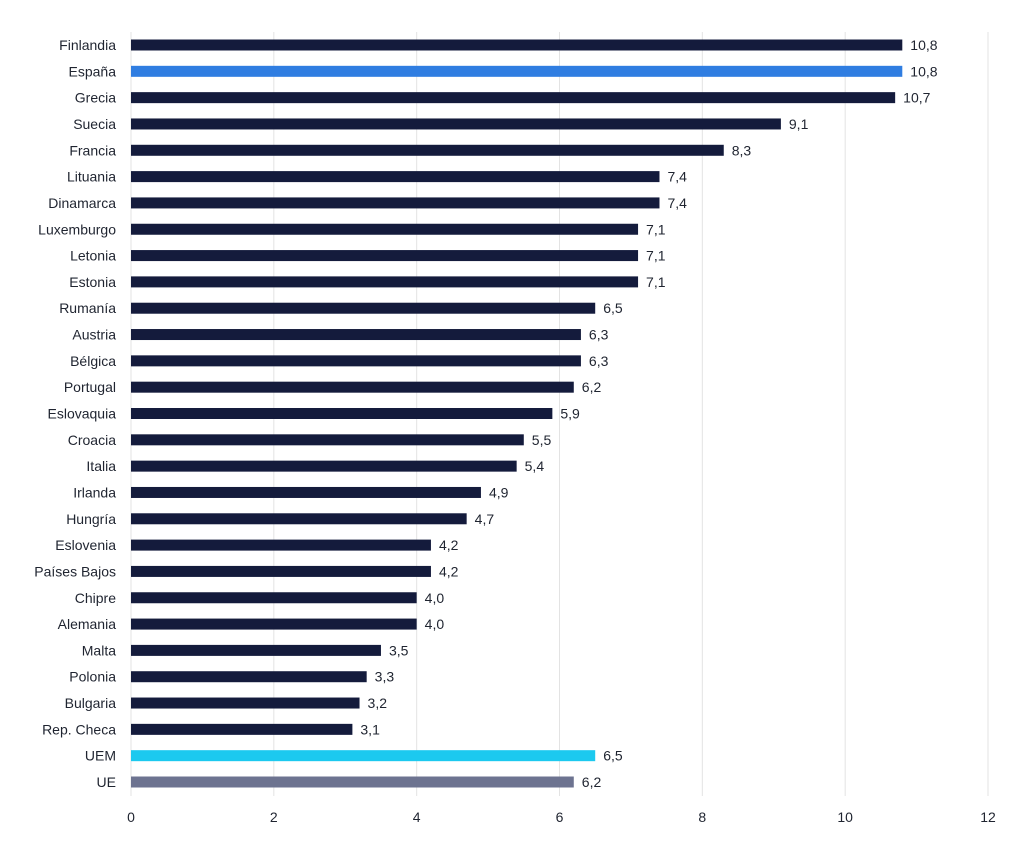 This screenshot has width=1024, height=842. What do you see at coordinates (799, 124) in the screenshot?
I see `value-label: 9,1` at bounding box center [799, 124].